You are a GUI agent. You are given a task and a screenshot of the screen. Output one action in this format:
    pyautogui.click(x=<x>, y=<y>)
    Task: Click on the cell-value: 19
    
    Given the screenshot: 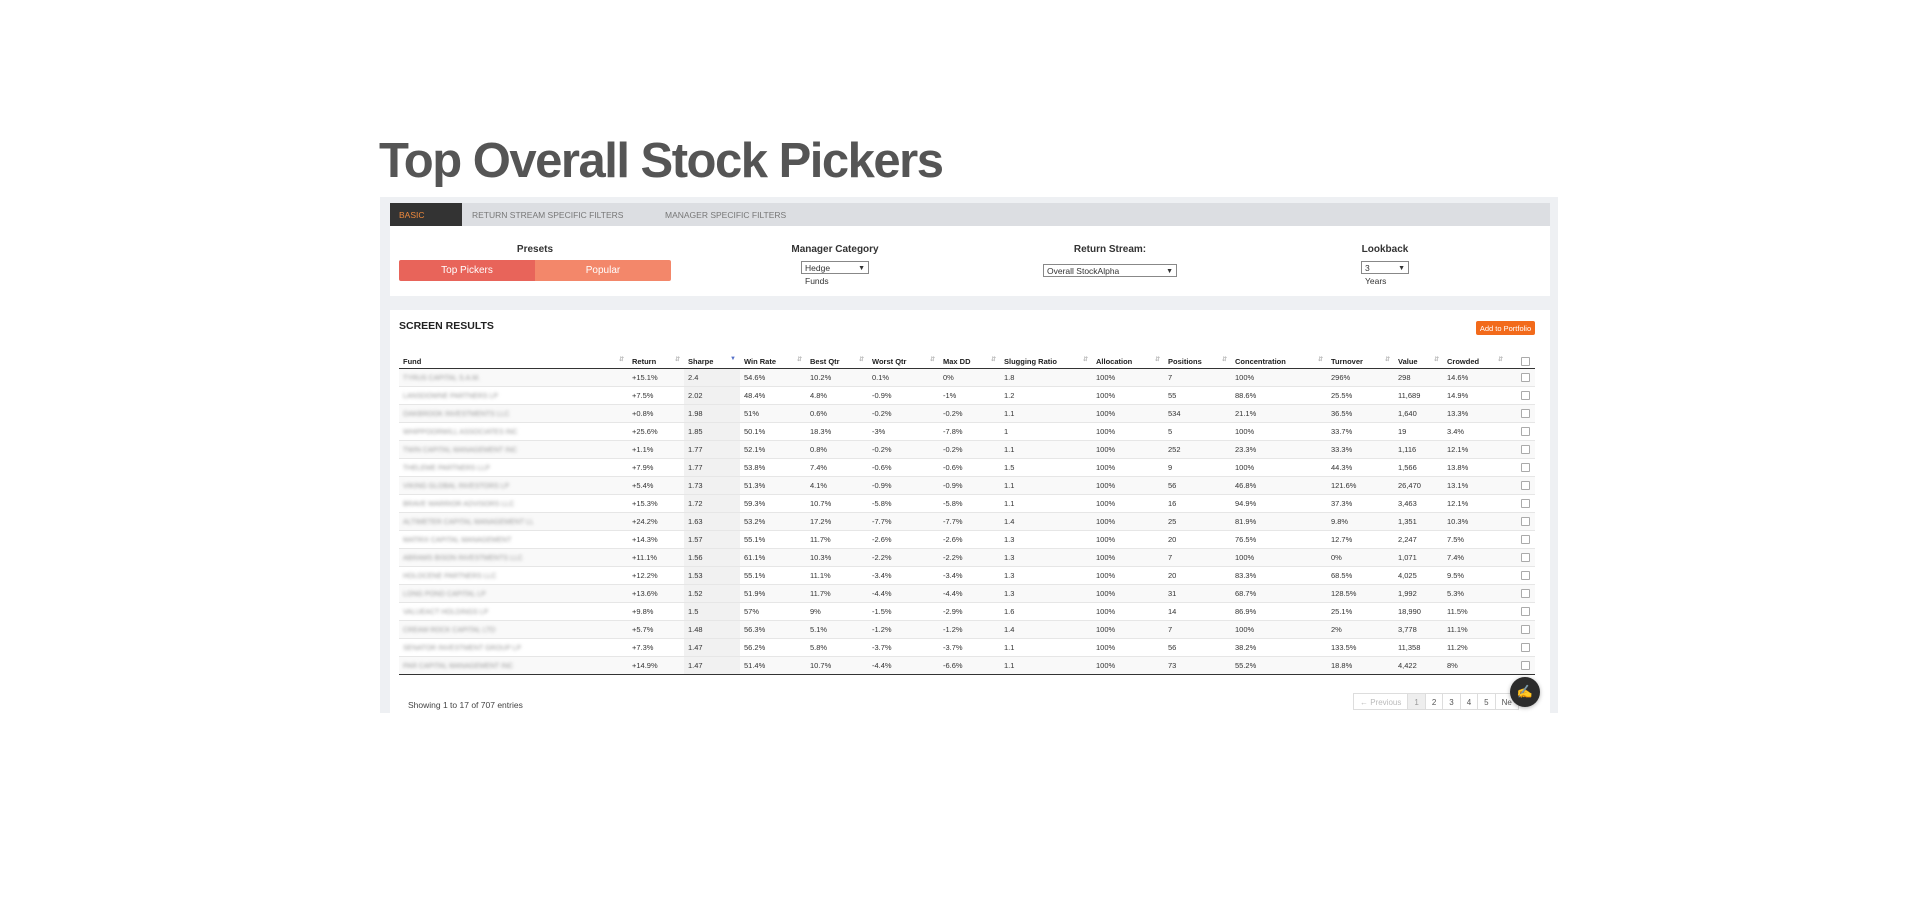 What is the action you would take?
    pyautogui.click(x=1402, y=431)
    